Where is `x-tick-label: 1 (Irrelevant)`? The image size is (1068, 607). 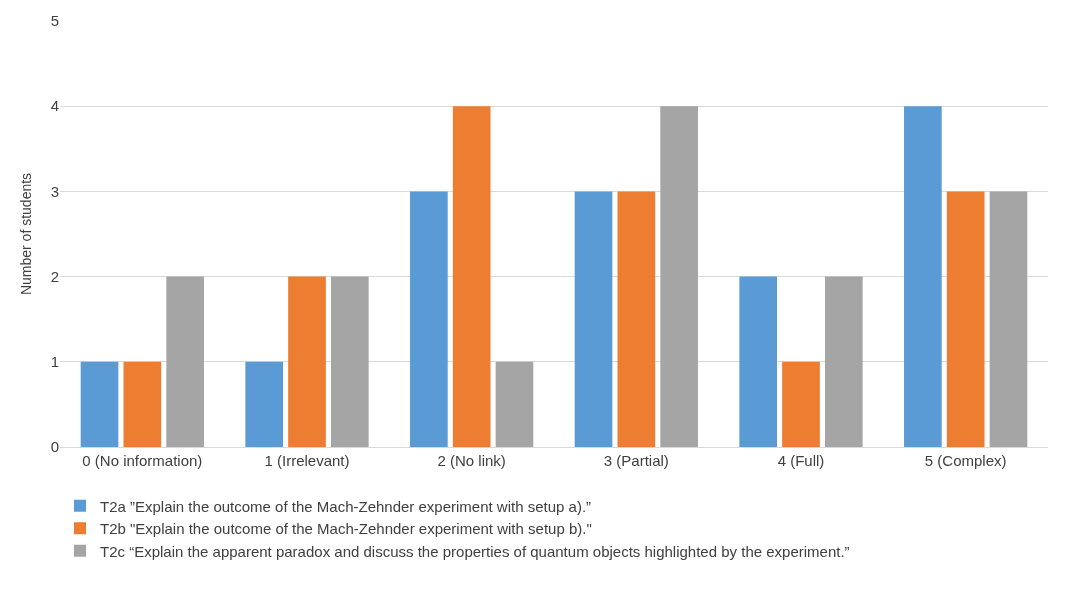 x-tick-label: 1 (Irrelevant) is located at coordinates (307, 460).